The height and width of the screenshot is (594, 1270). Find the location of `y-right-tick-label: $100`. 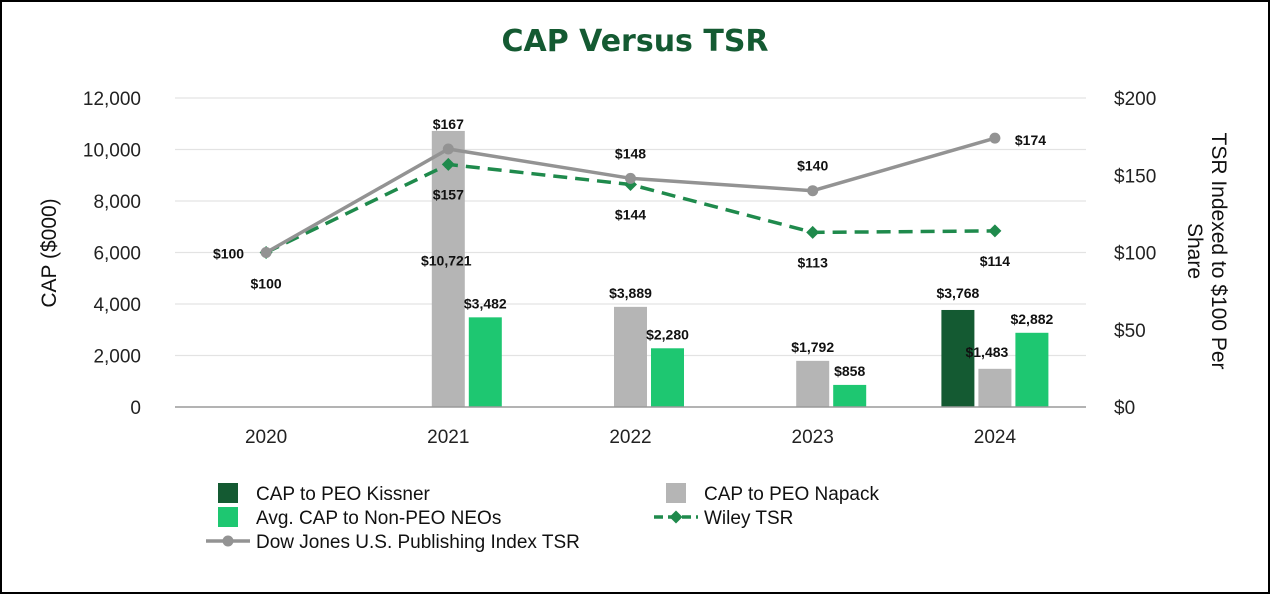

y-right-tick-label: $100 is located at coordinates (1135, 254).